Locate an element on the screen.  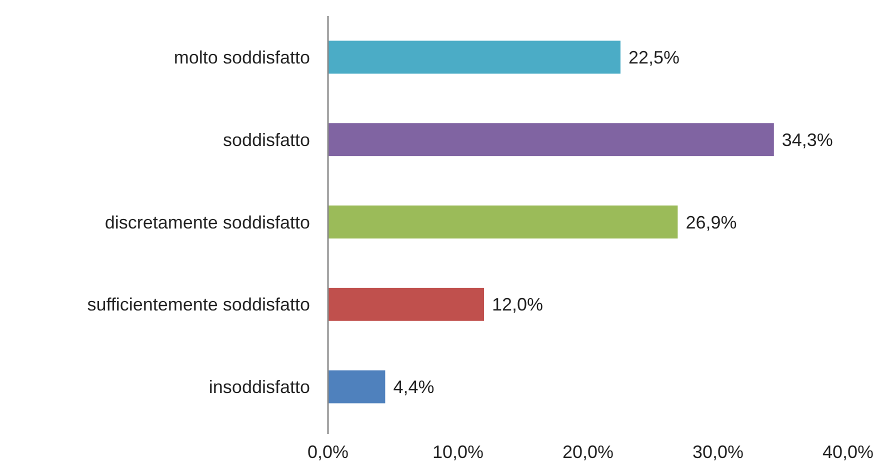
y-tick-label: discretamente soddisfatto is located at coordinates (207, 222).